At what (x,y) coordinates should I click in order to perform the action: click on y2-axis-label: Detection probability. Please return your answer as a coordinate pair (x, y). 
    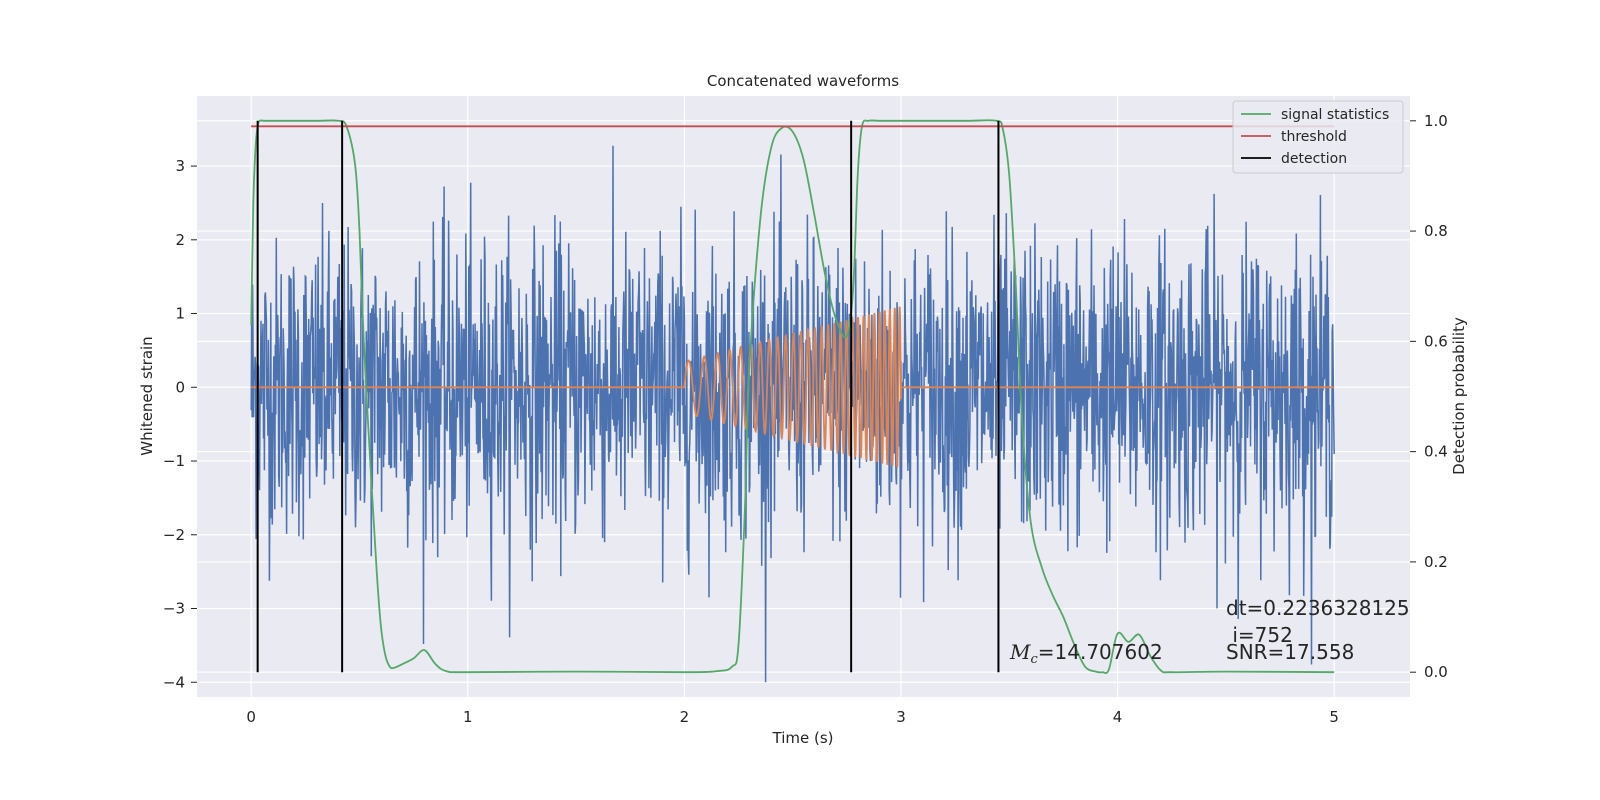
    Looking at the image, I should click on (1459, 396).